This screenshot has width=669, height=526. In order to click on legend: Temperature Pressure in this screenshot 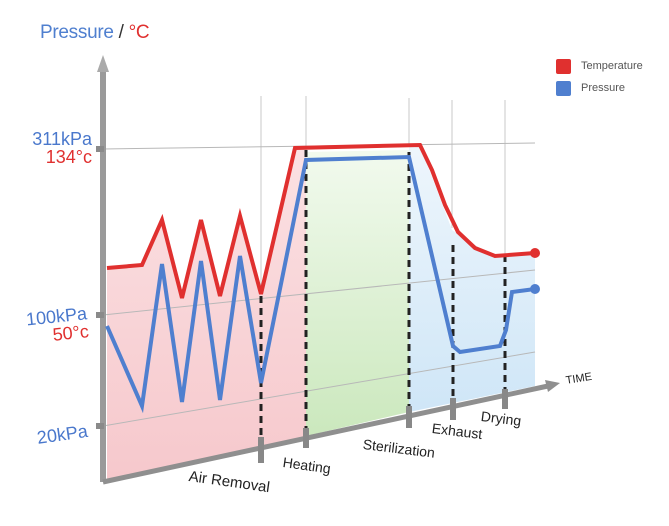, I will do `click(599, 77)`.